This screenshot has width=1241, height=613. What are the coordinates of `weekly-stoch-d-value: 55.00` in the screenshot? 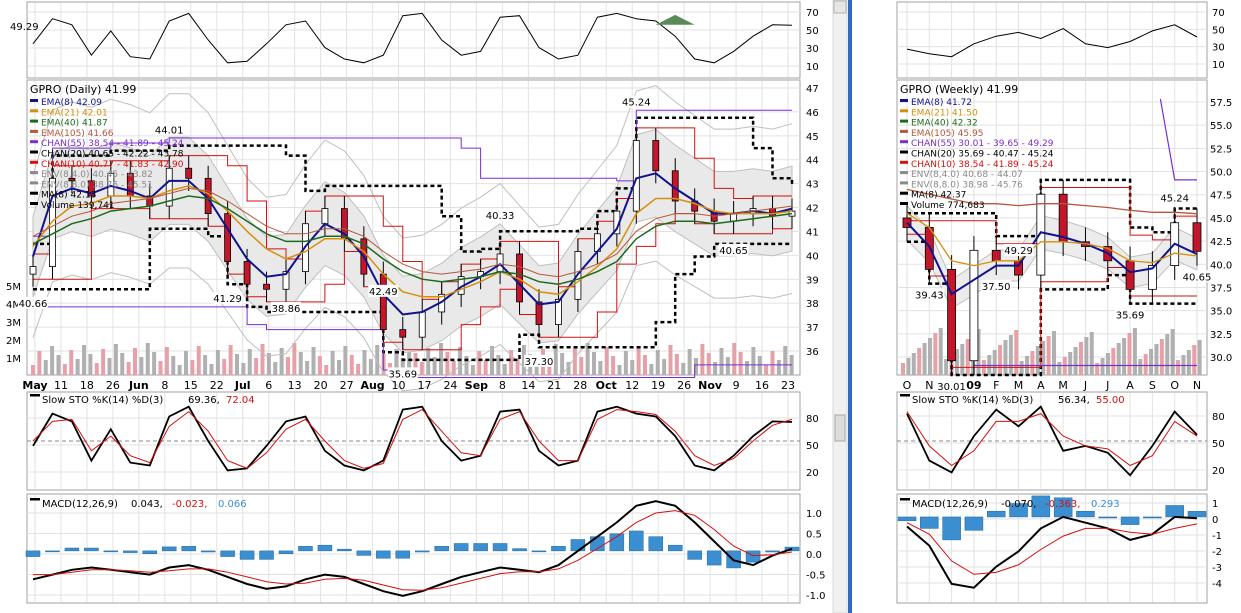 It's located at (1110, 400).